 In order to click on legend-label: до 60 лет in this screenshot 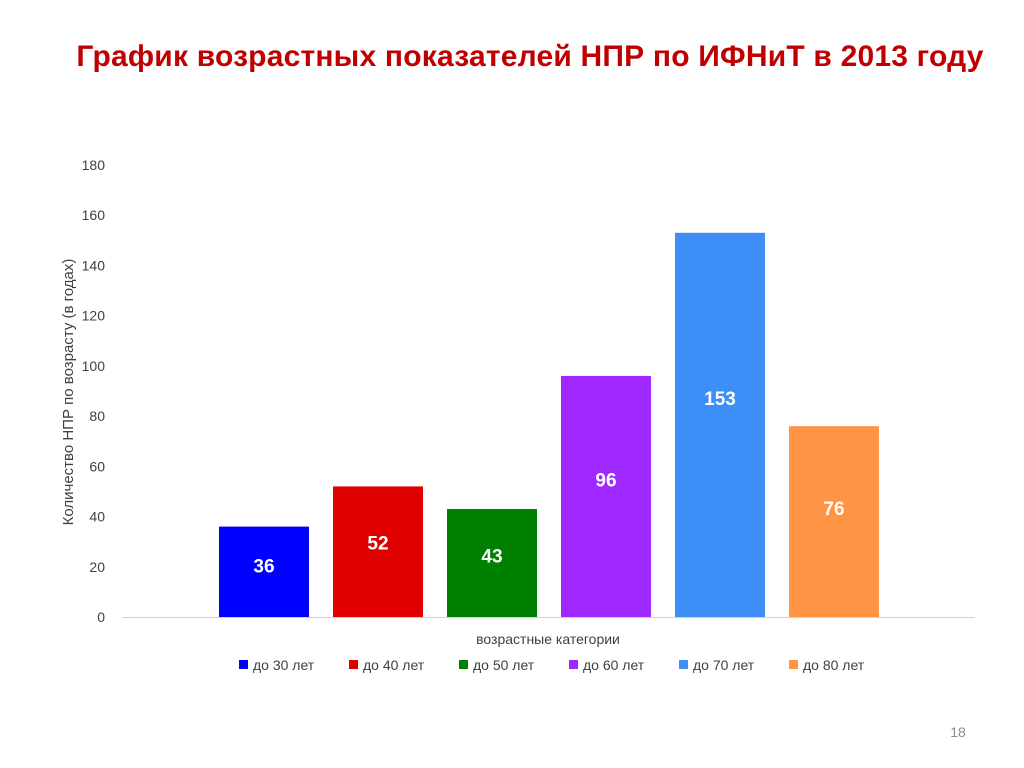, I will do `click(614, 665)`.